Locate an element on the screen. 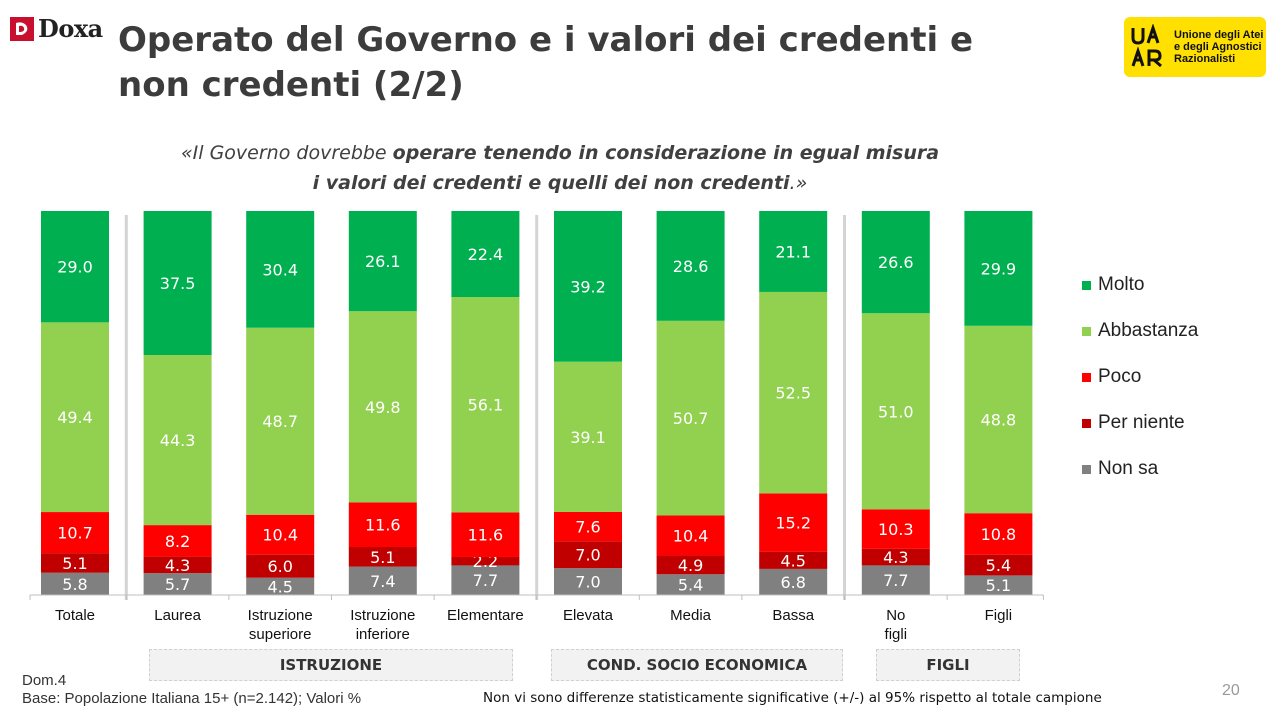  data-label: 10.7 is located at coordinates (75, 533).